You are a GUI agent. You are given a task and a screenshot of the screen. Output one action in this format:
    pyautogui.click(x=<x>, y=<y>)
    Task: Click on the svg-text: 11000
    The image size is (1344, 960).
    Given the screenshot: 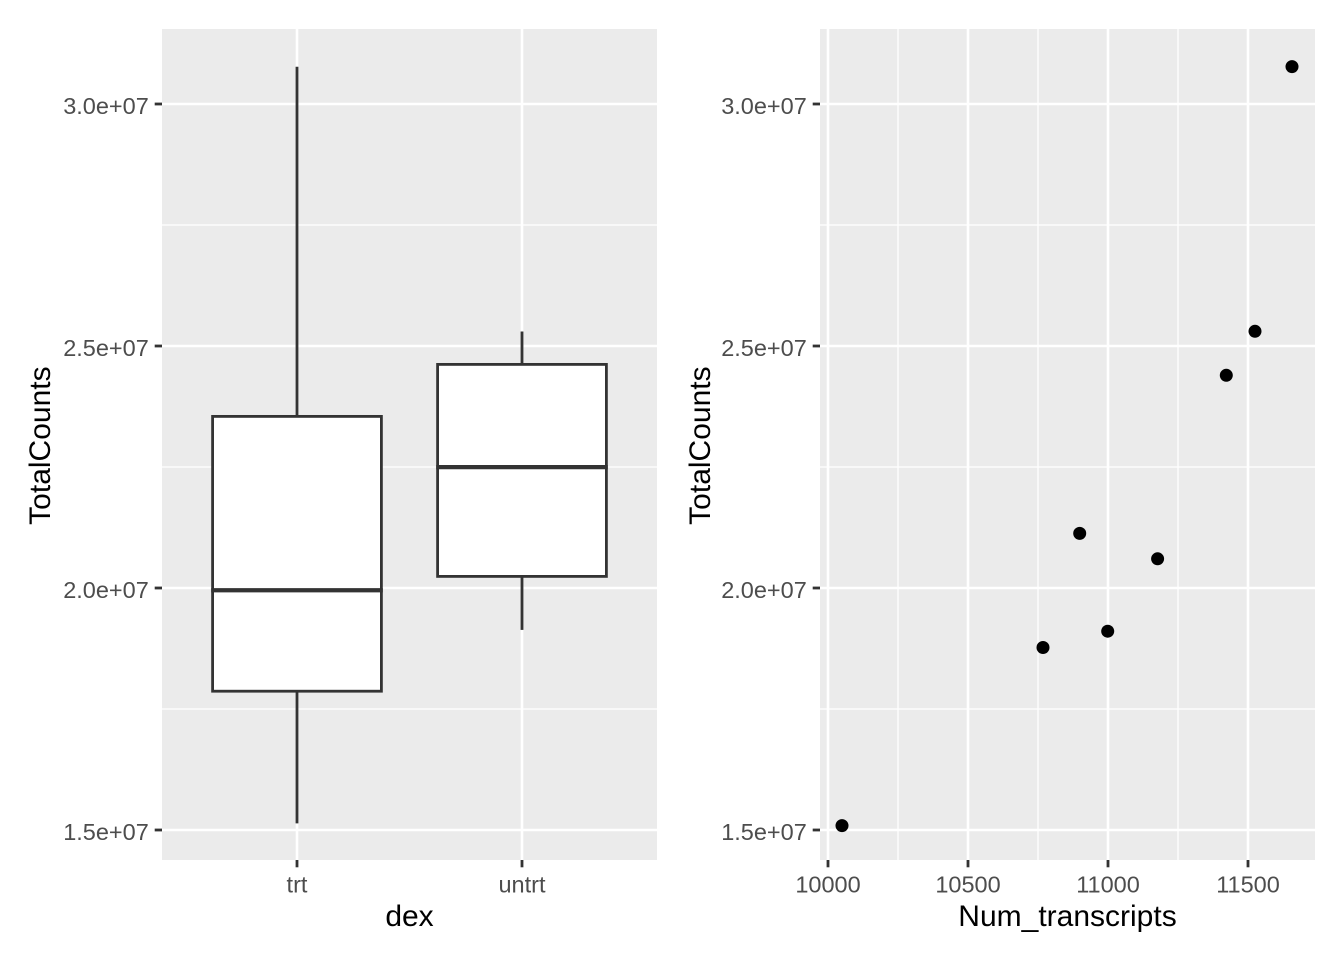 What is the action you would take?
    pyautogui.click(x=1108, y=885)
    